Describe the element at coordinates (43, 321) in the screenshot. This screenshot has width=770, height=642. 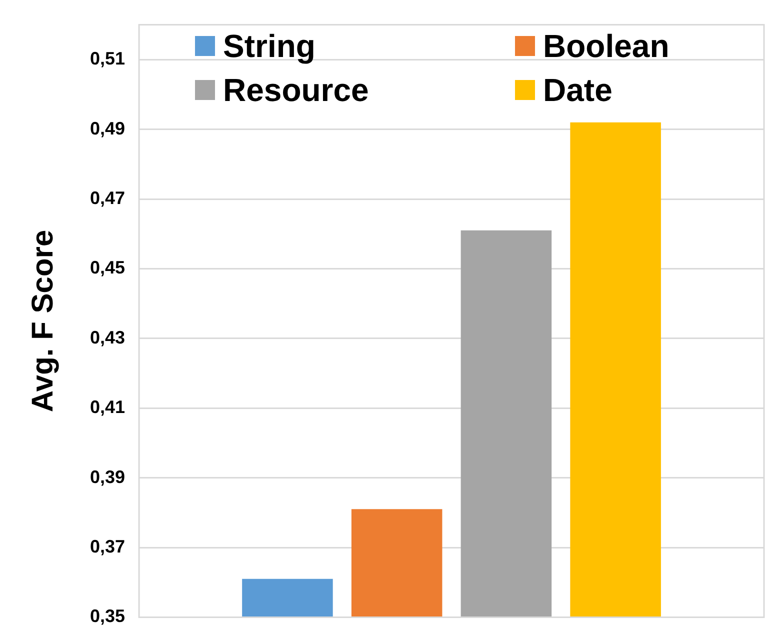
I see `y-axis-title: Avg. F Score` at that location.